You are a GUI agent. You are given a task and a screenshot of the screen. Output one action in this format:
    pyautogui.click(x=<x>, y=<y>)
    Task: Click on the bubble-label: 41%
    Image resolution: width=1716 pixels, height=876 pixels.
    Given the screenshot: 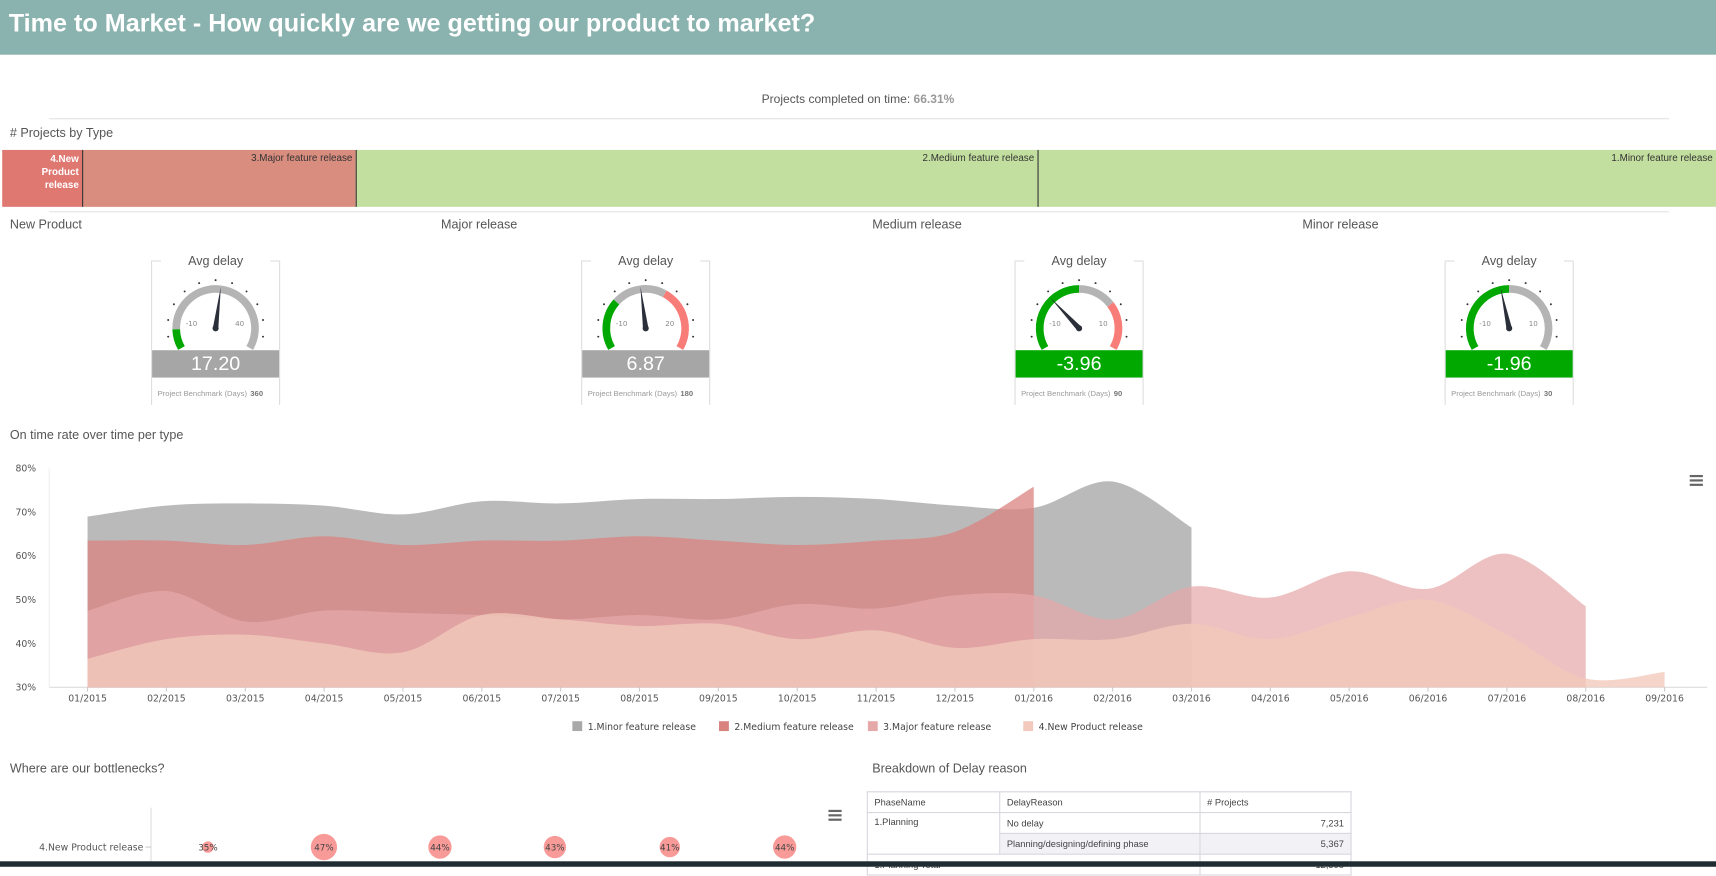 What is the action you would take?
    pyautogui.click(x=669, y=848)
    